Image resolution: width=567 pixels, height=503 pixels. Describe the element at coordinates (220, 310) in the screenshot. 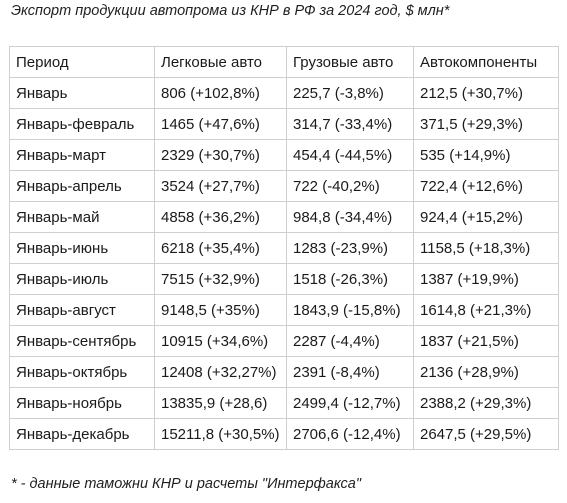

I see `passenger-cars-cell: 9148,5 (+35%)` at that location.